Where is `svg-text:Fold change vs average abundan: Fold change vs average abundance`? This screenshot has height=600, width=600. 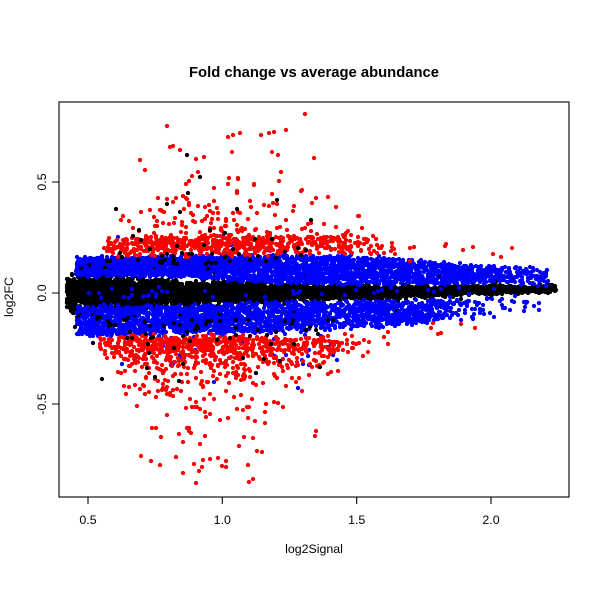 svg-text:Fold change vs average abundan: Fold change vs average abundance is located at coordinates (314, 73).